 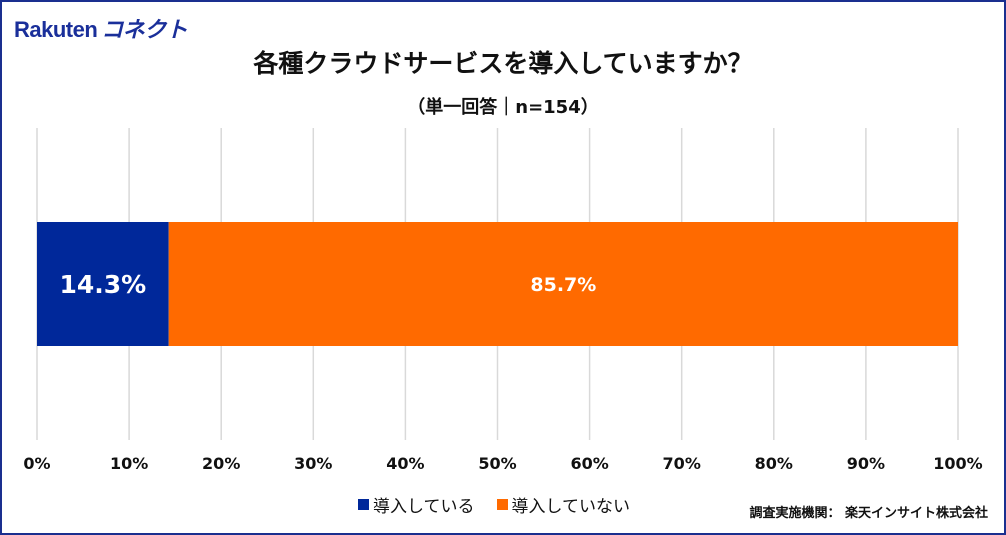 What do you see at coordinates (129, 463) in the screenshot?
I see `x-tick-label: 10%` at bounding box center [129, 463].